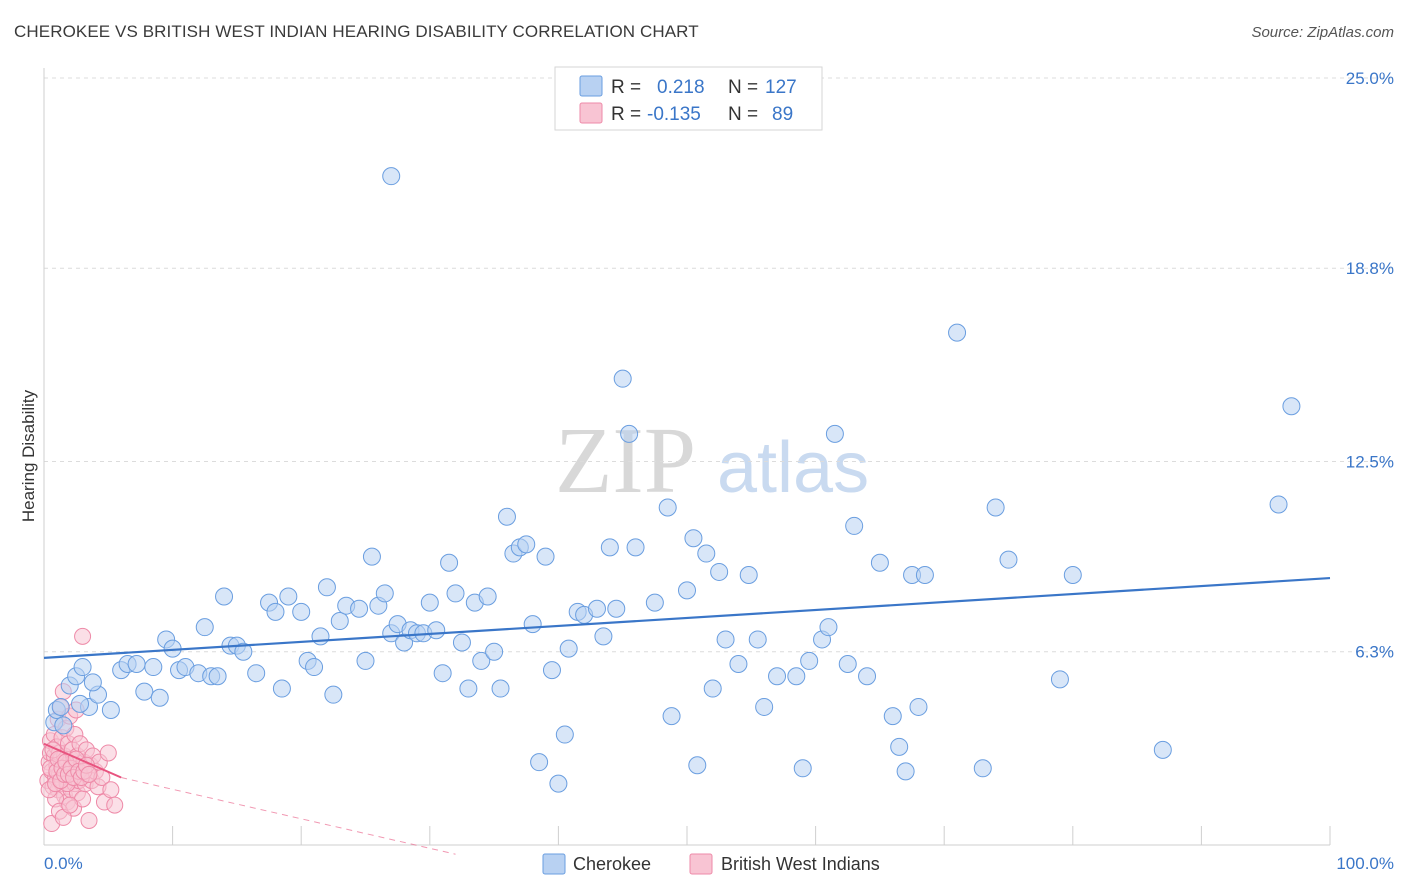 This screenshot has width=1406, height=892. What do you see at coordinates (28, 455) in the screenshot?
I see `y-axis-label: Hearing Disability` at bounding box center [28, 455].